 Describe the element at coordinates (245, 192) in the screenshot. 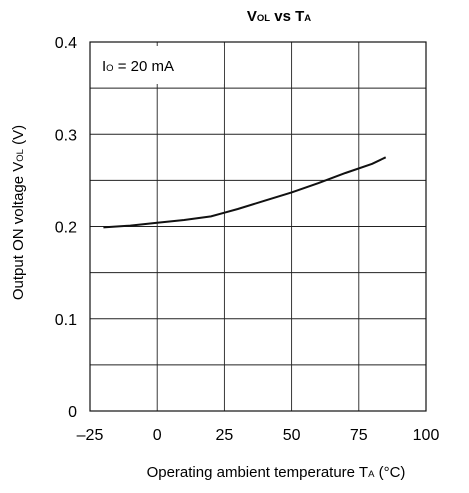

I see `series-line` at that location.